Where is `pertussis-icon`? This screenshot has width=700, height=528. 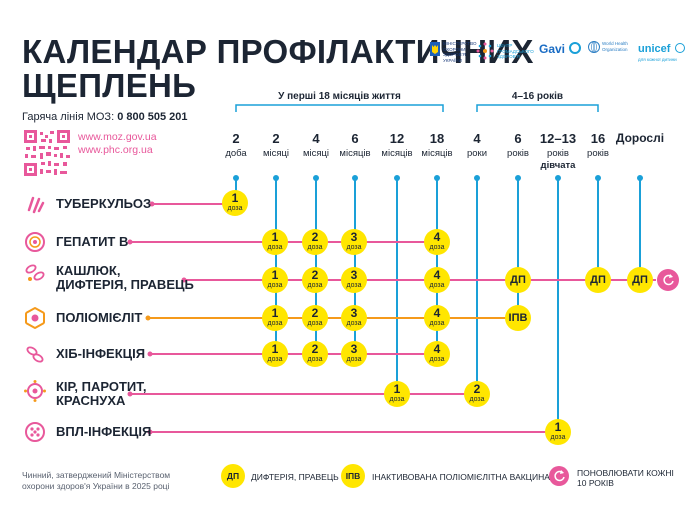
pertussis-icon is located at coordinates (35, 272).